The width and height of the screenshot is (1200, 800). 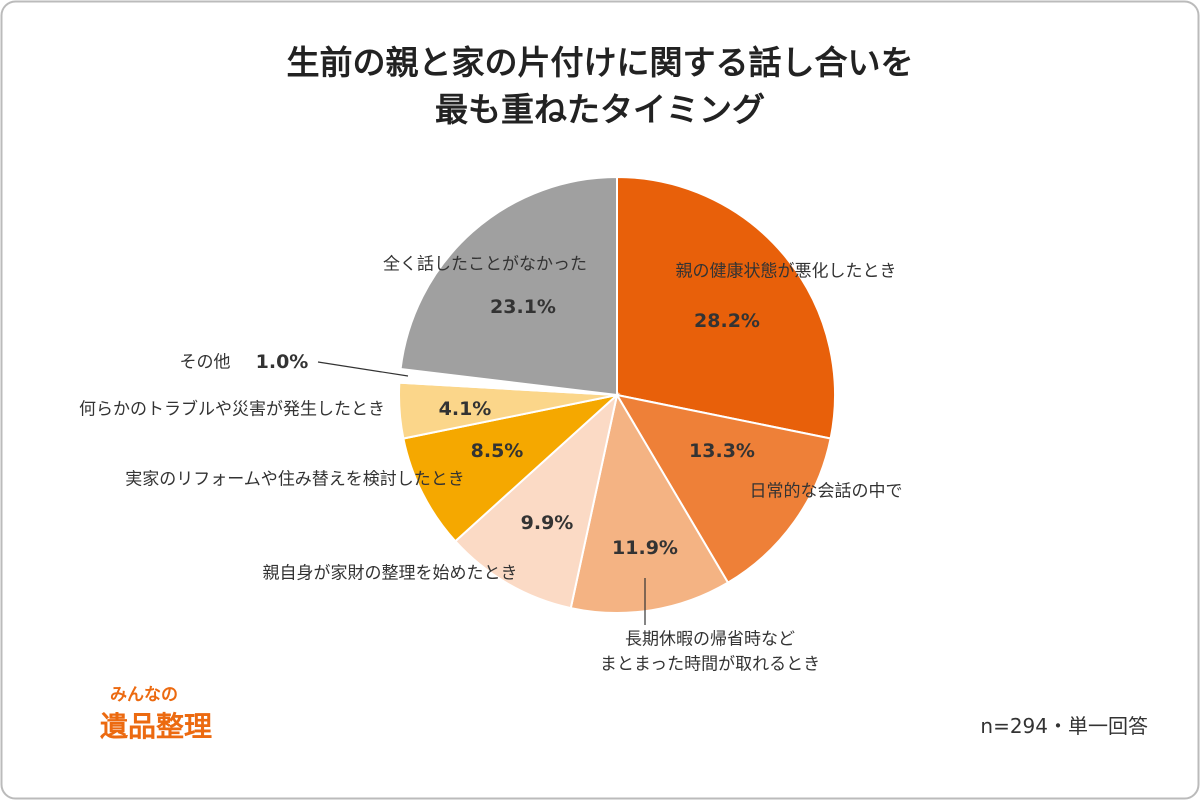 What do you see at coordinates (282, 362) in the screenshot?
I see `value-label: 1.0%` at bounding box center [282, 362].